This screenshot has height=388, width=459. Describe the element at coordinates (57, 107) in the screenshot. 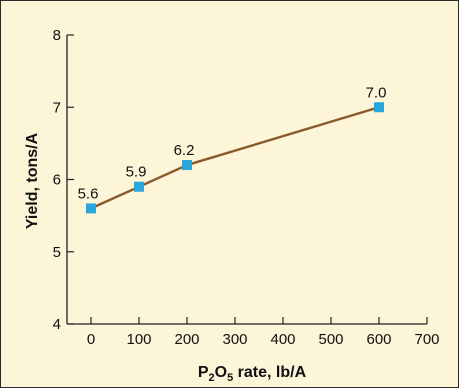

I see `y-tick-label: 7` at that location.